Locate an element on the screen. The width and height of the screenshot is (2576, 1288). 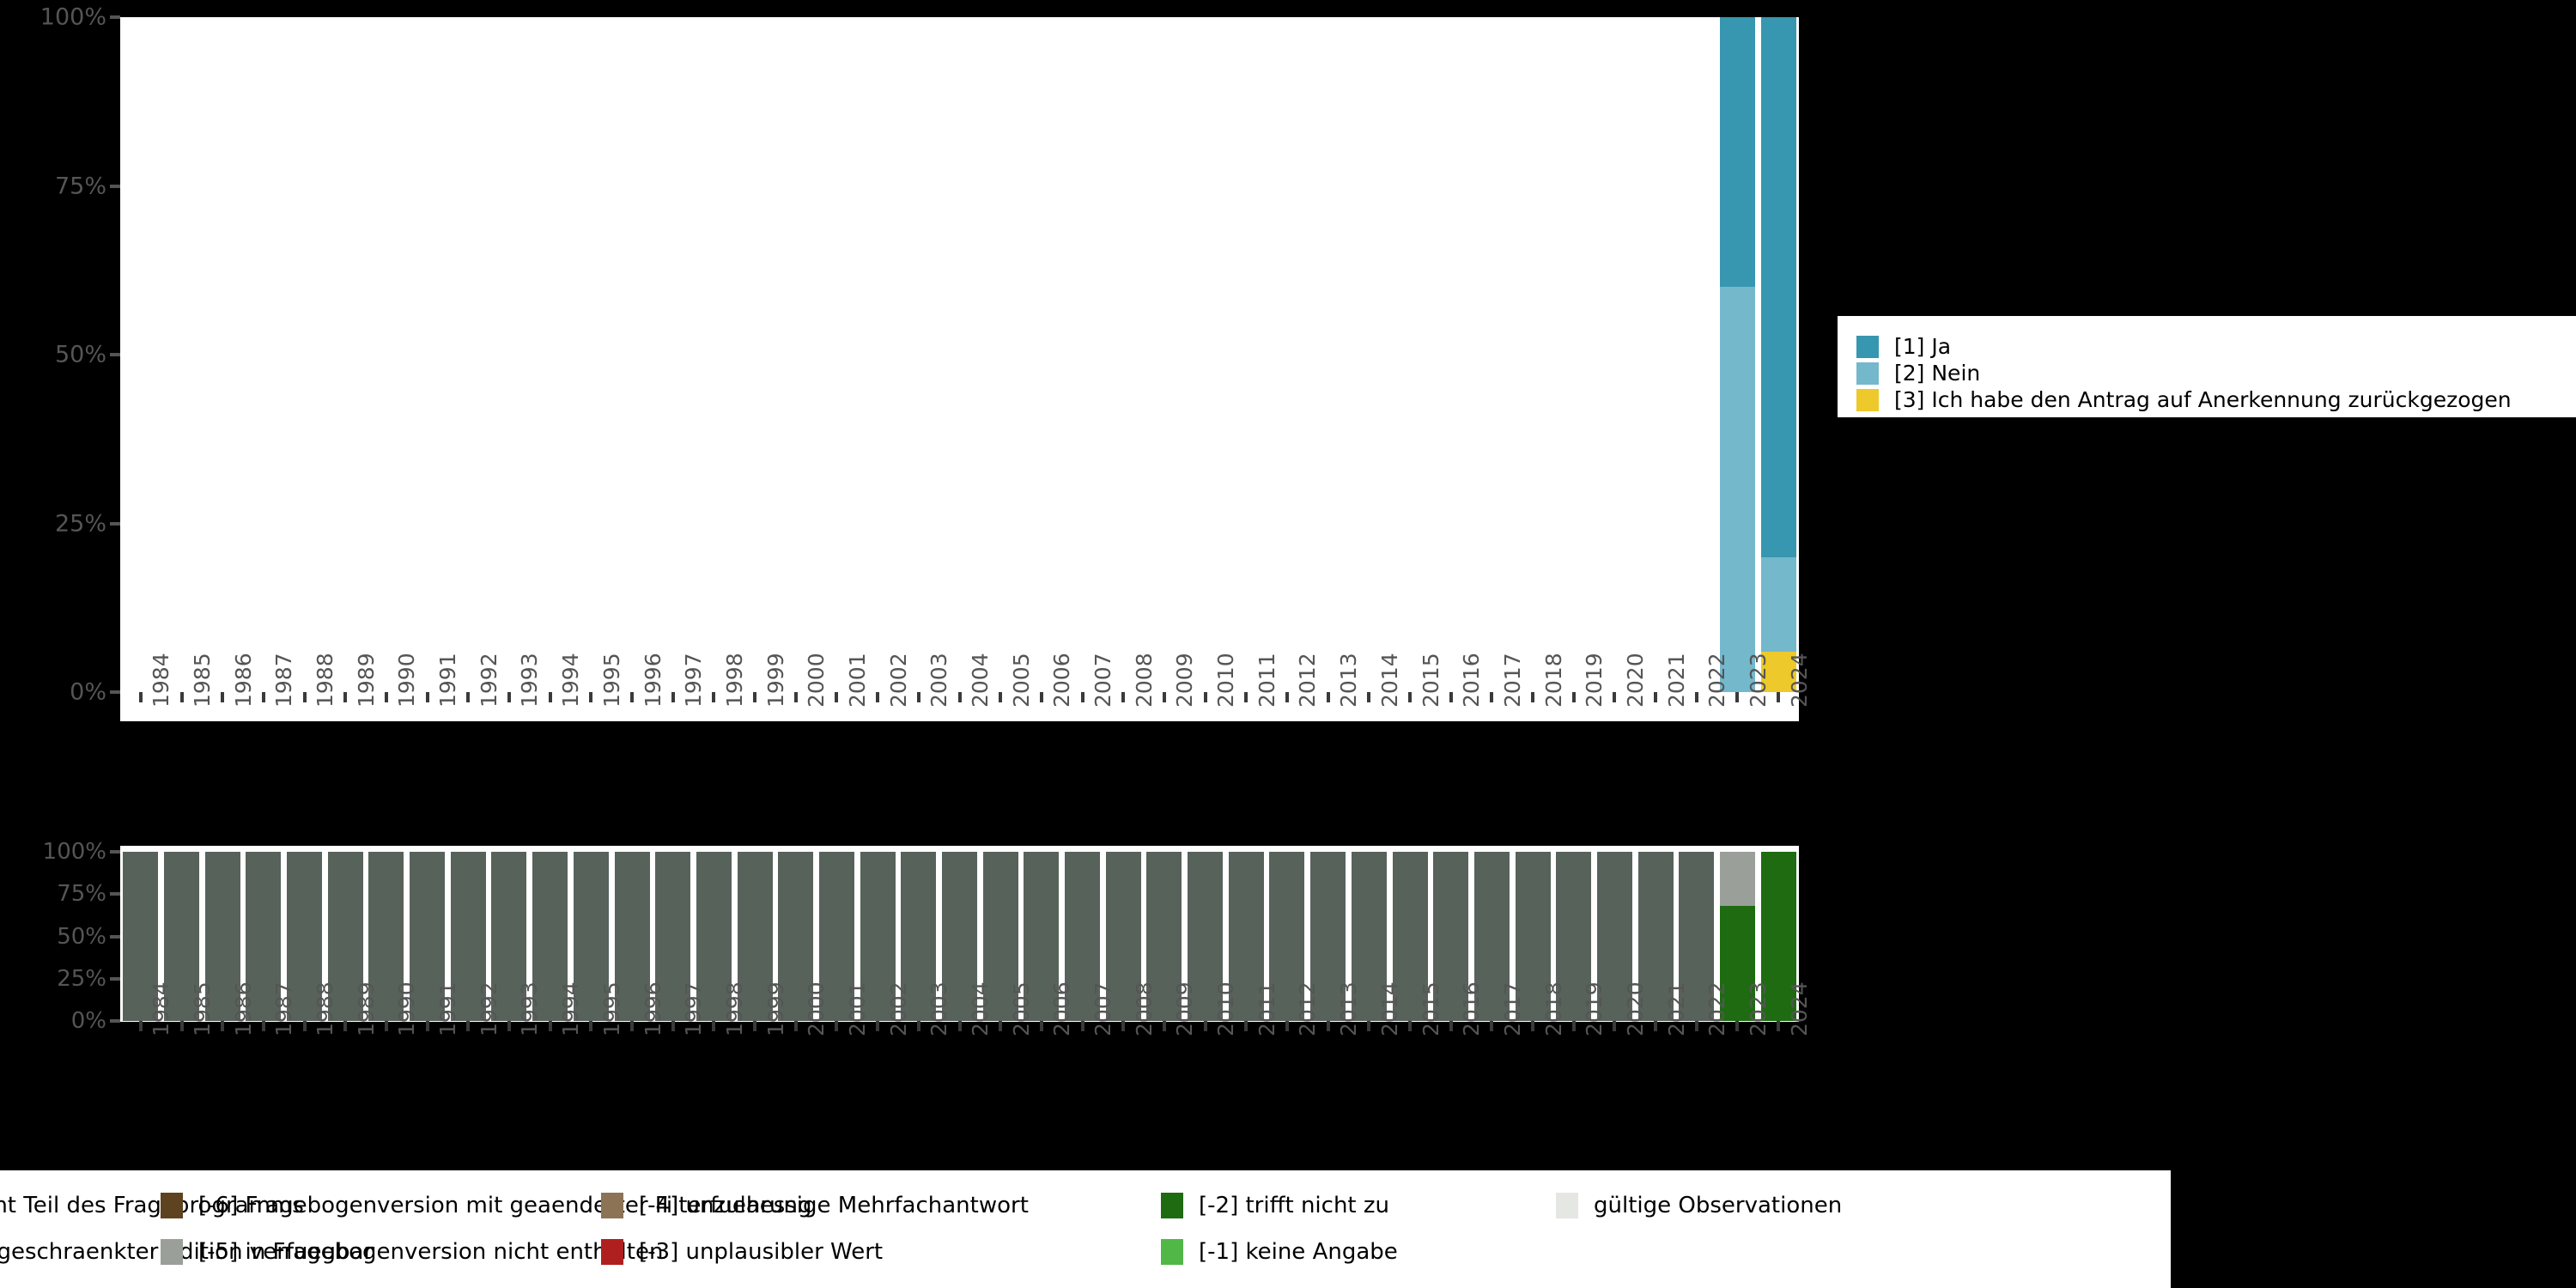
bar-1995 is located at coordinates (591, 355).